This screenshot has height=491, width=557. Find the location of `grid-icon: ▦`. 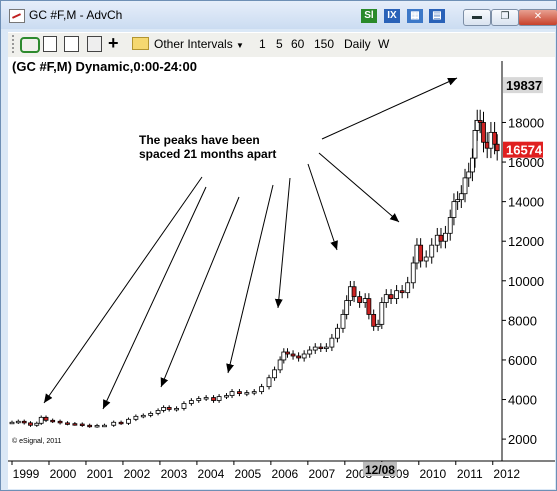

grid-icon: ▦ is located at coordinates (415, 16).